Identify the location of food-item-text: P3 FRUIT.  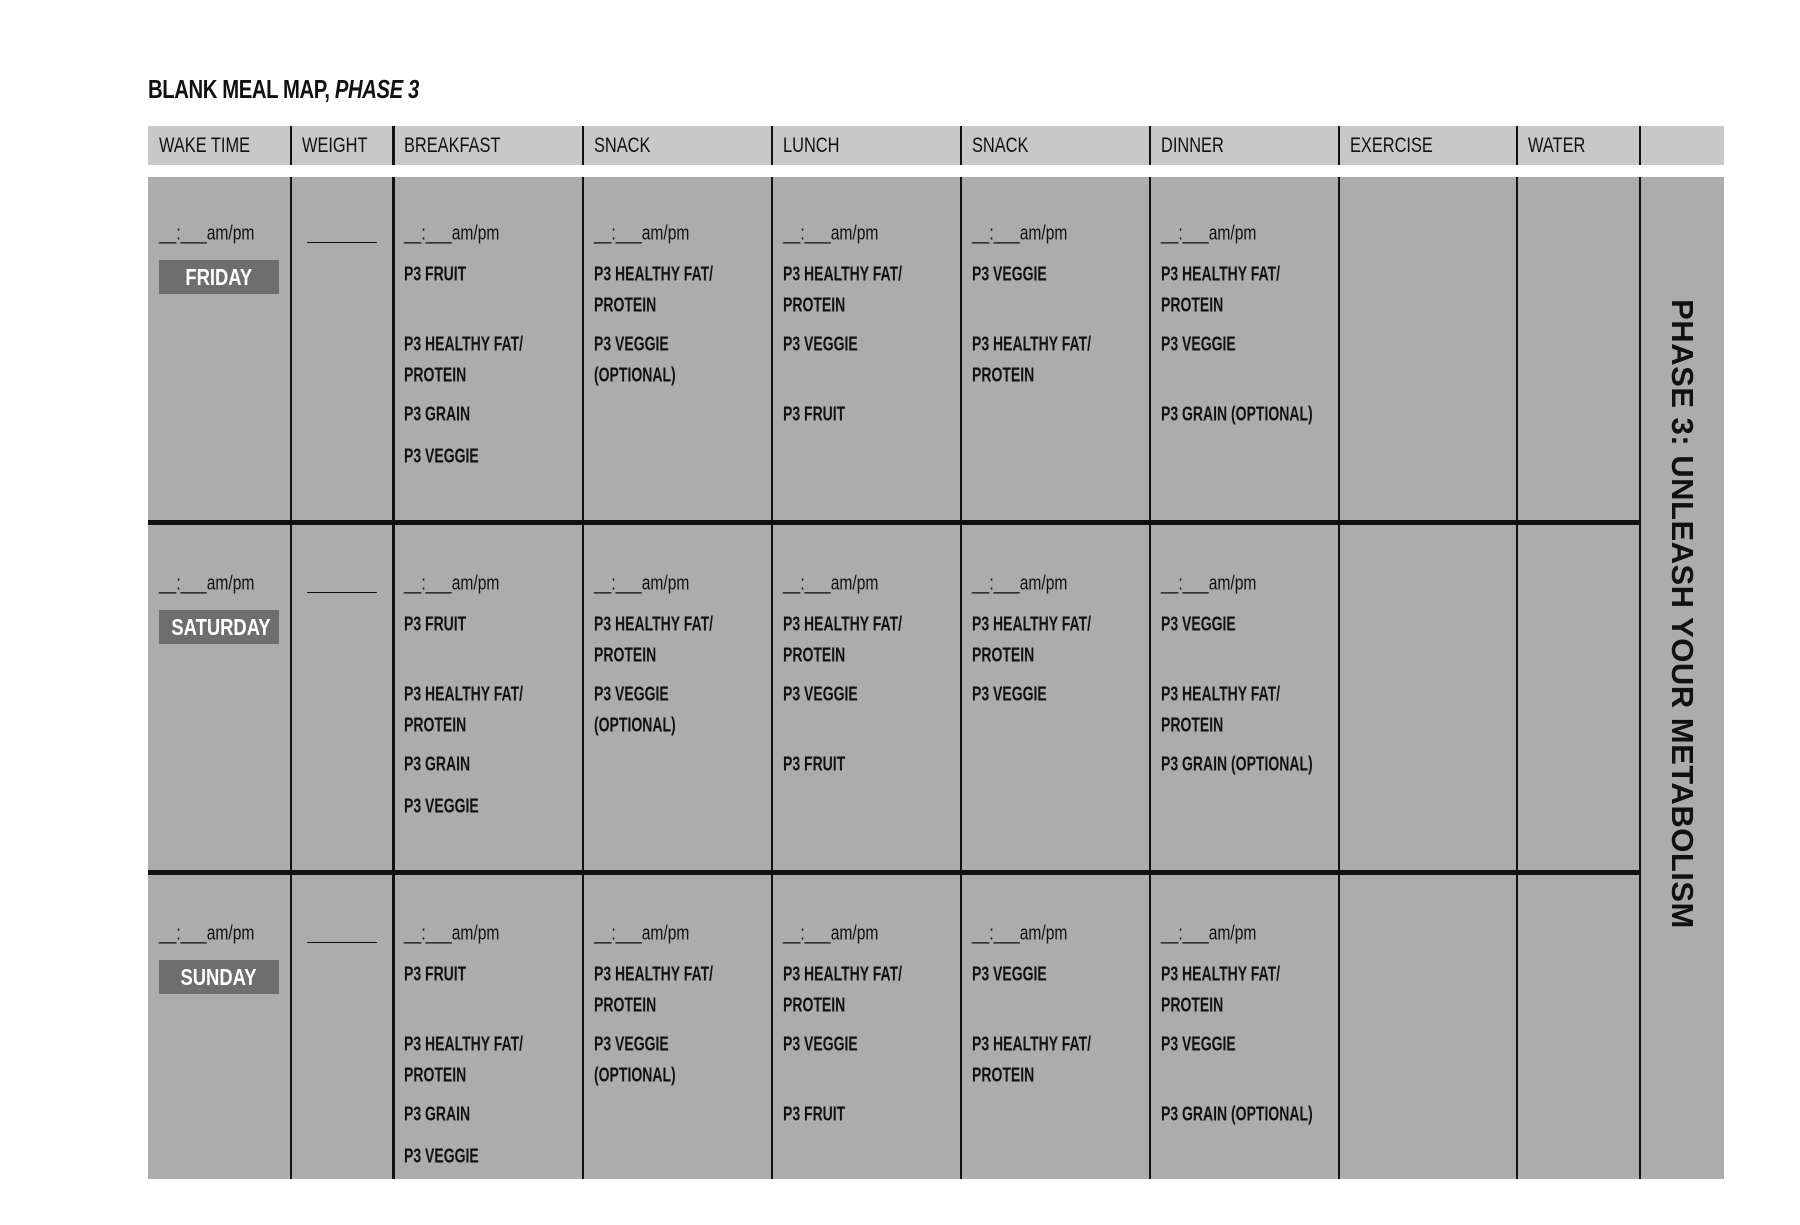
(814, 1114).